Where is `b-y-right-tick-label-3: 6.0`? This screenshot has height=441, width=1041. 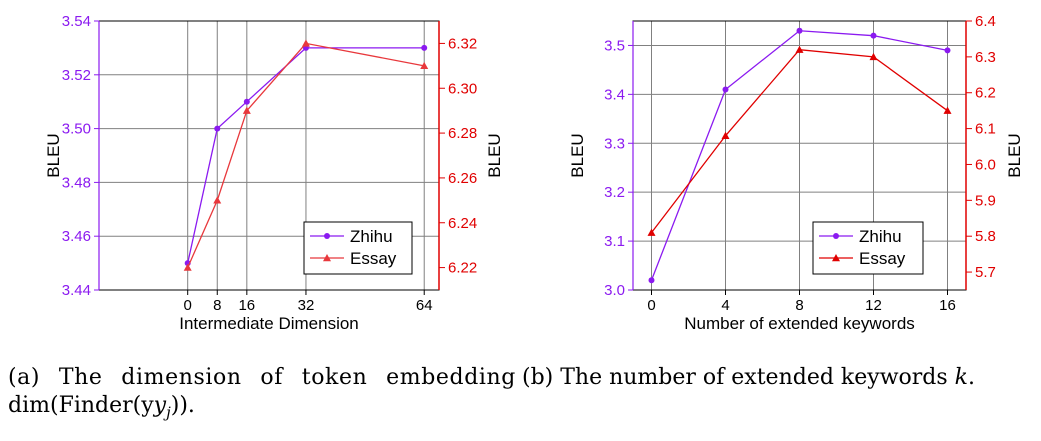
b-y-right-tick-label-3: 6.0 is located at coordinates (985, 164).